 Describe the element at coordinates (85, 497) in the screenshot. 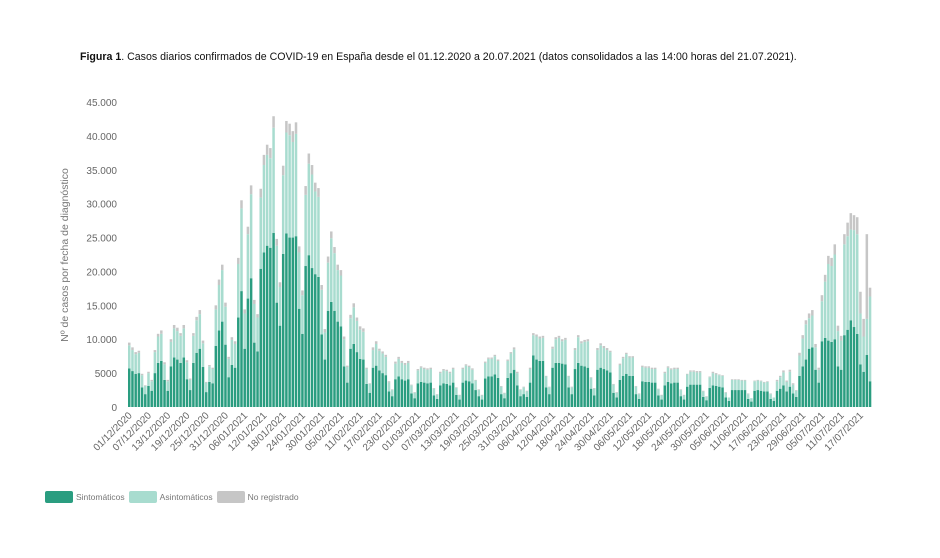

I see `legend-item: Sintomáticos` at that location.